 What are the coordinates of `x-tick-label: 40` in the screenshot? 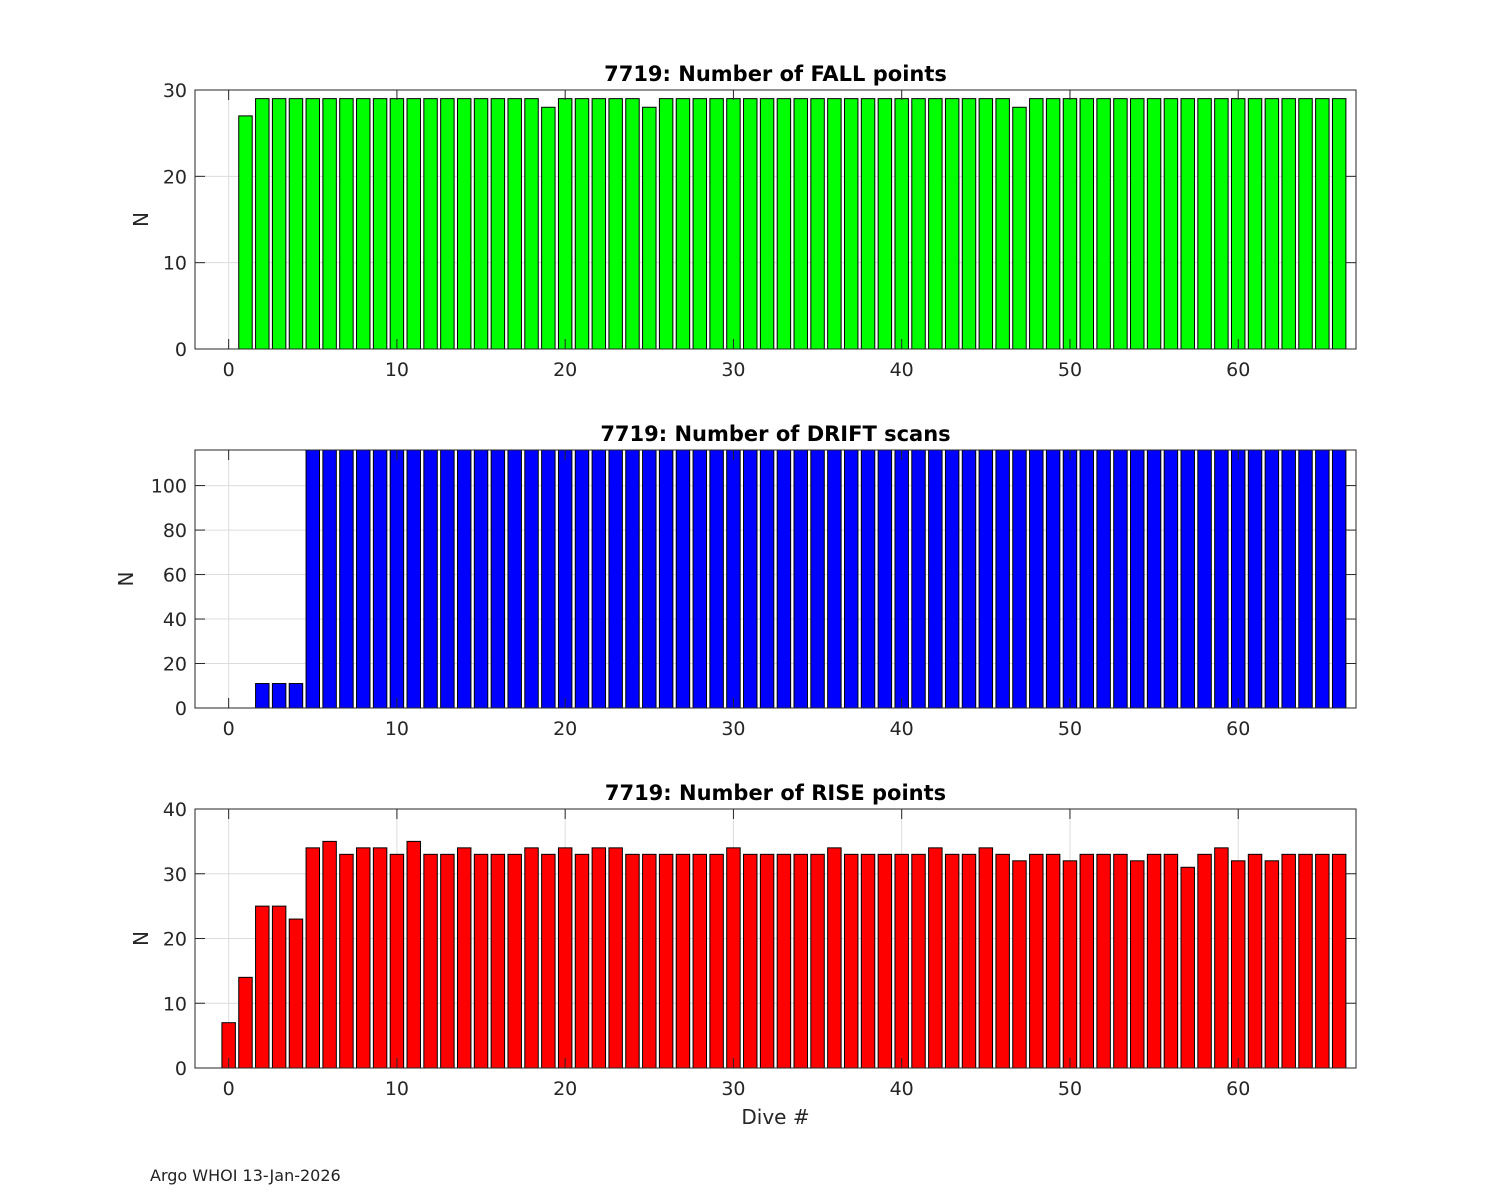 It's located at (902, 370).